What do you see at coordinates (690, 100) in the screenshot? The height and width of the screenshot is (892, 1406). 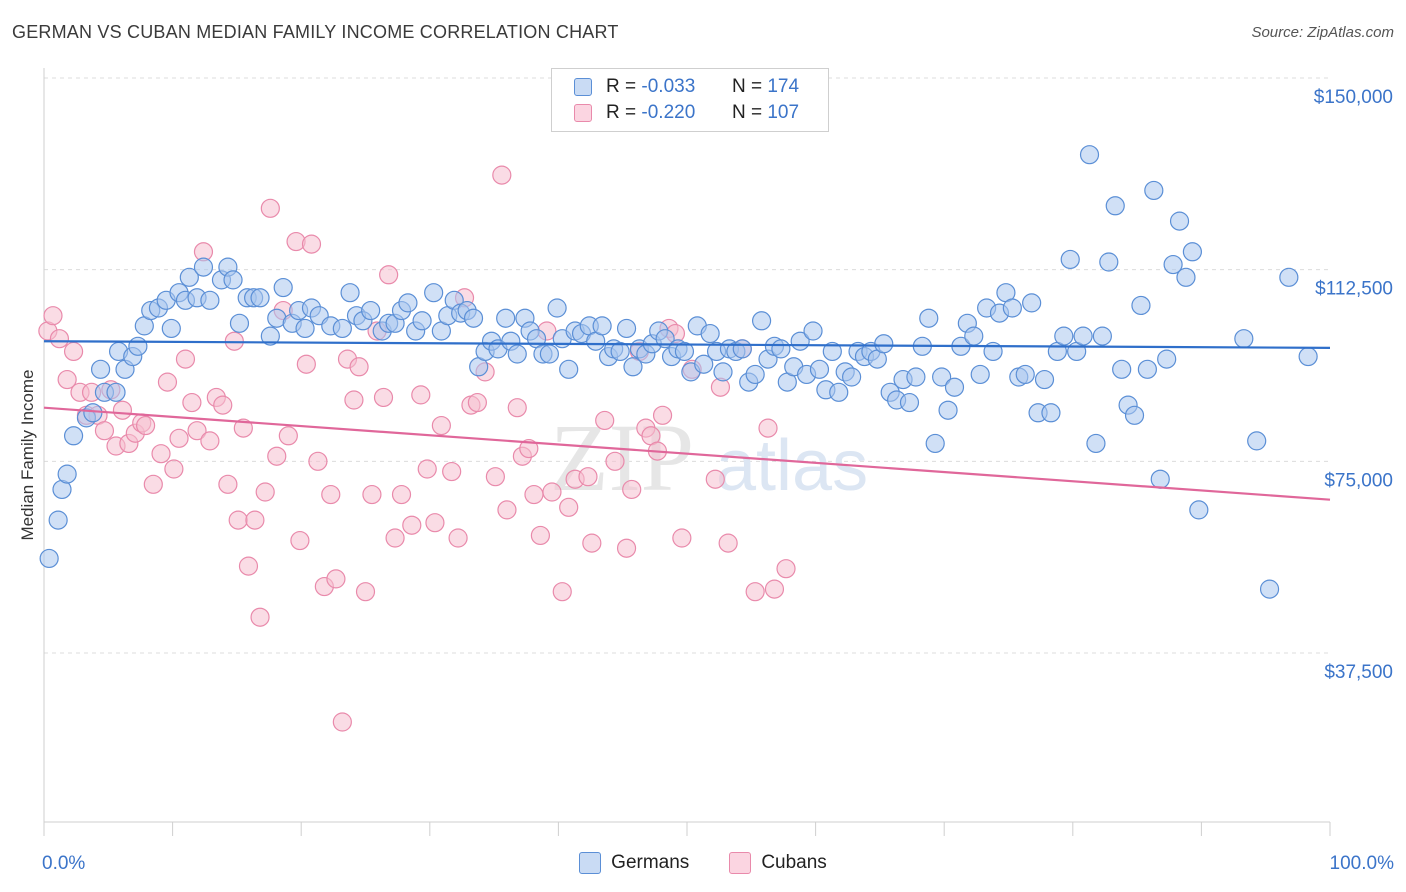 I see `correlation-legend: R = -0.033 N = 174 R = -0.220 N = 107` at bounding box center [690, 100].